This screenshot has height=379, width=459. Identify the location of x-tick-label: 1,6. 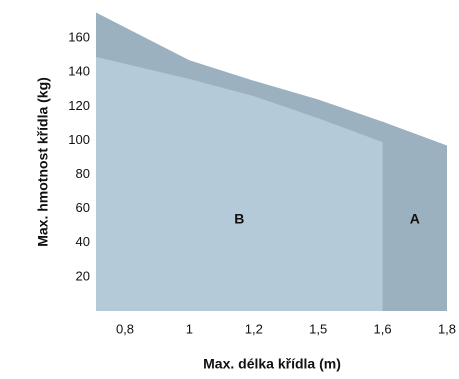
(383, 328).